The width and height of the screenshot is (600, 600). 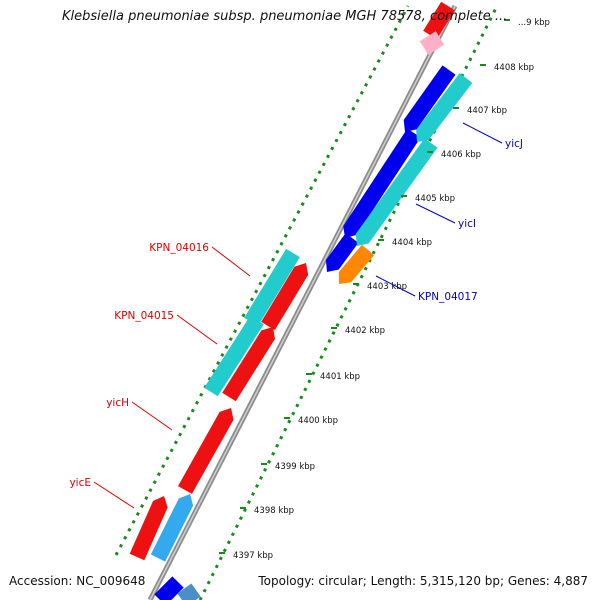 What do you see at coordinates (117, 403) in the screenshot?
I see `gene-label: yicH` at bounding box center [117, 403].